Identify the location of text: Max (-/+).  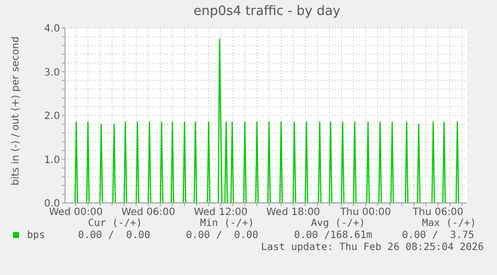
(449, 223).